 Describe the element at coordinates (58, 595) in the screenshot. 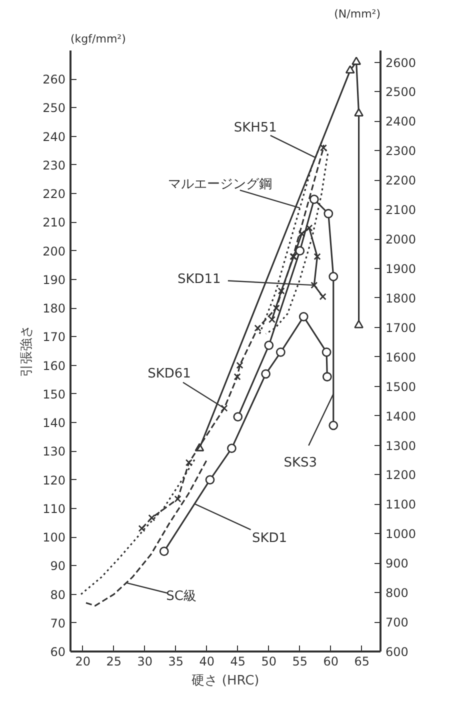

I see `y-tick-label: 80` at that location.